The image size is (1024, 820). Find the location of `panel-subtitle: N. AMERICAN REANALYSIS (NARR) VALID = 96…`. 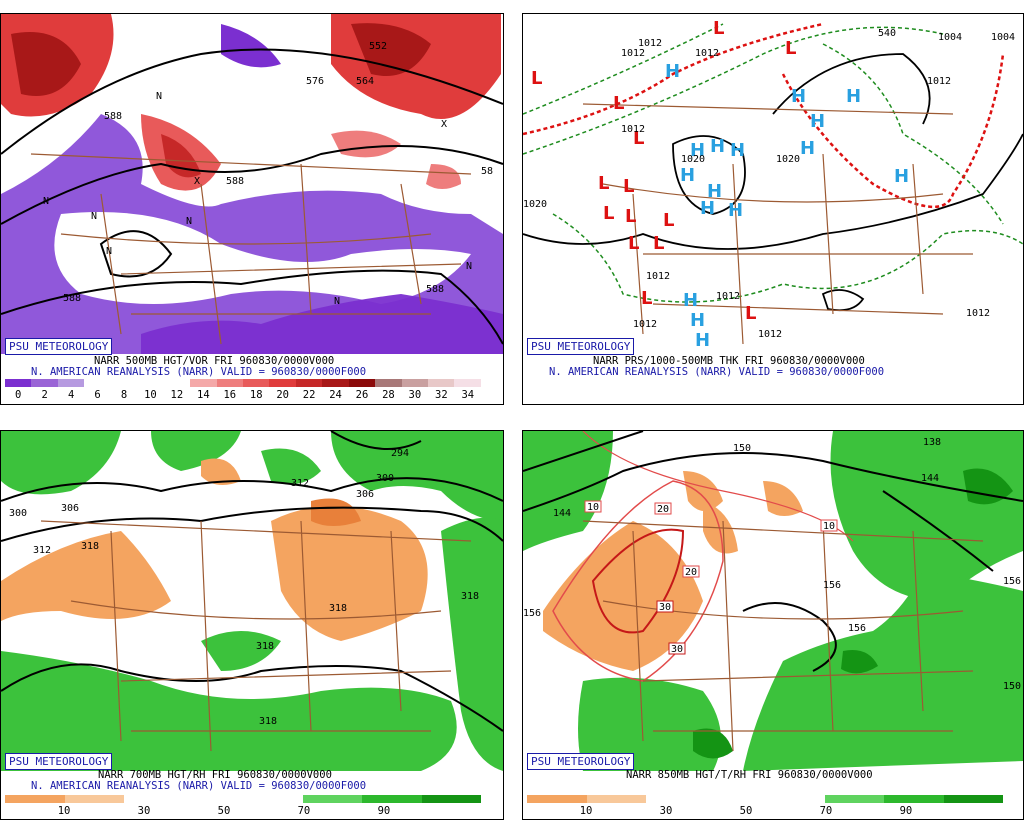

panel-subtitle: N. AMERICAN REANALYSIS (NARR) VALID = 96… is located at coordinates (199, 372).